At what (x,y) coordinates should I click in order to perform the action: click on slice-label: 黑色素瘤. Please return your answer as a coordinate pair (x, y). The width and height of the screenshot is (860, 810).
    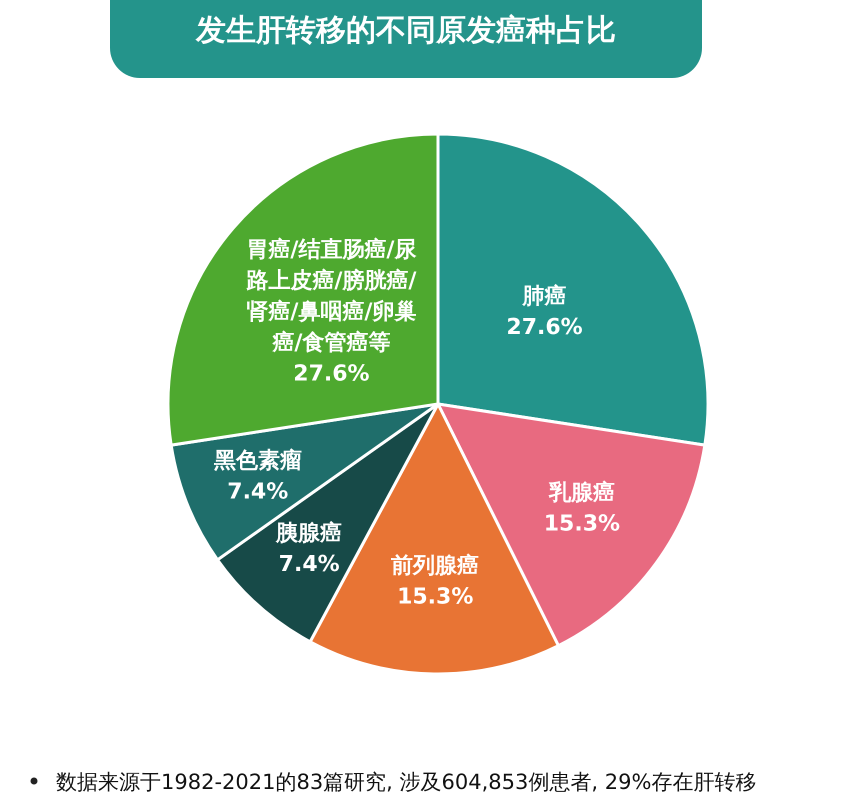
    Looking at the image, I should click on (257, 460).